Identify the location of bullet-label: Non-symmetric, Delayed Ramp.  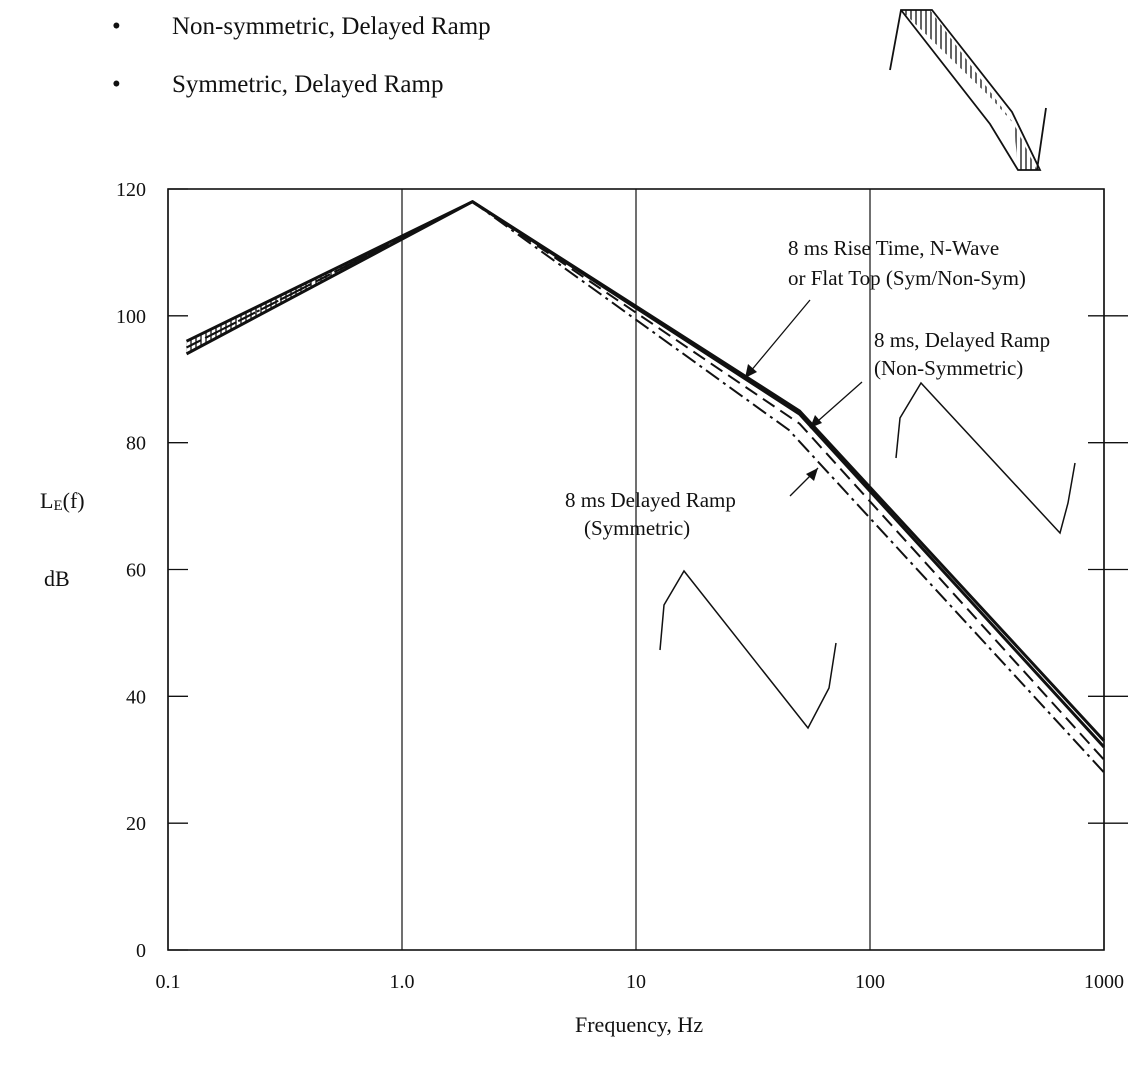
(331, 26).